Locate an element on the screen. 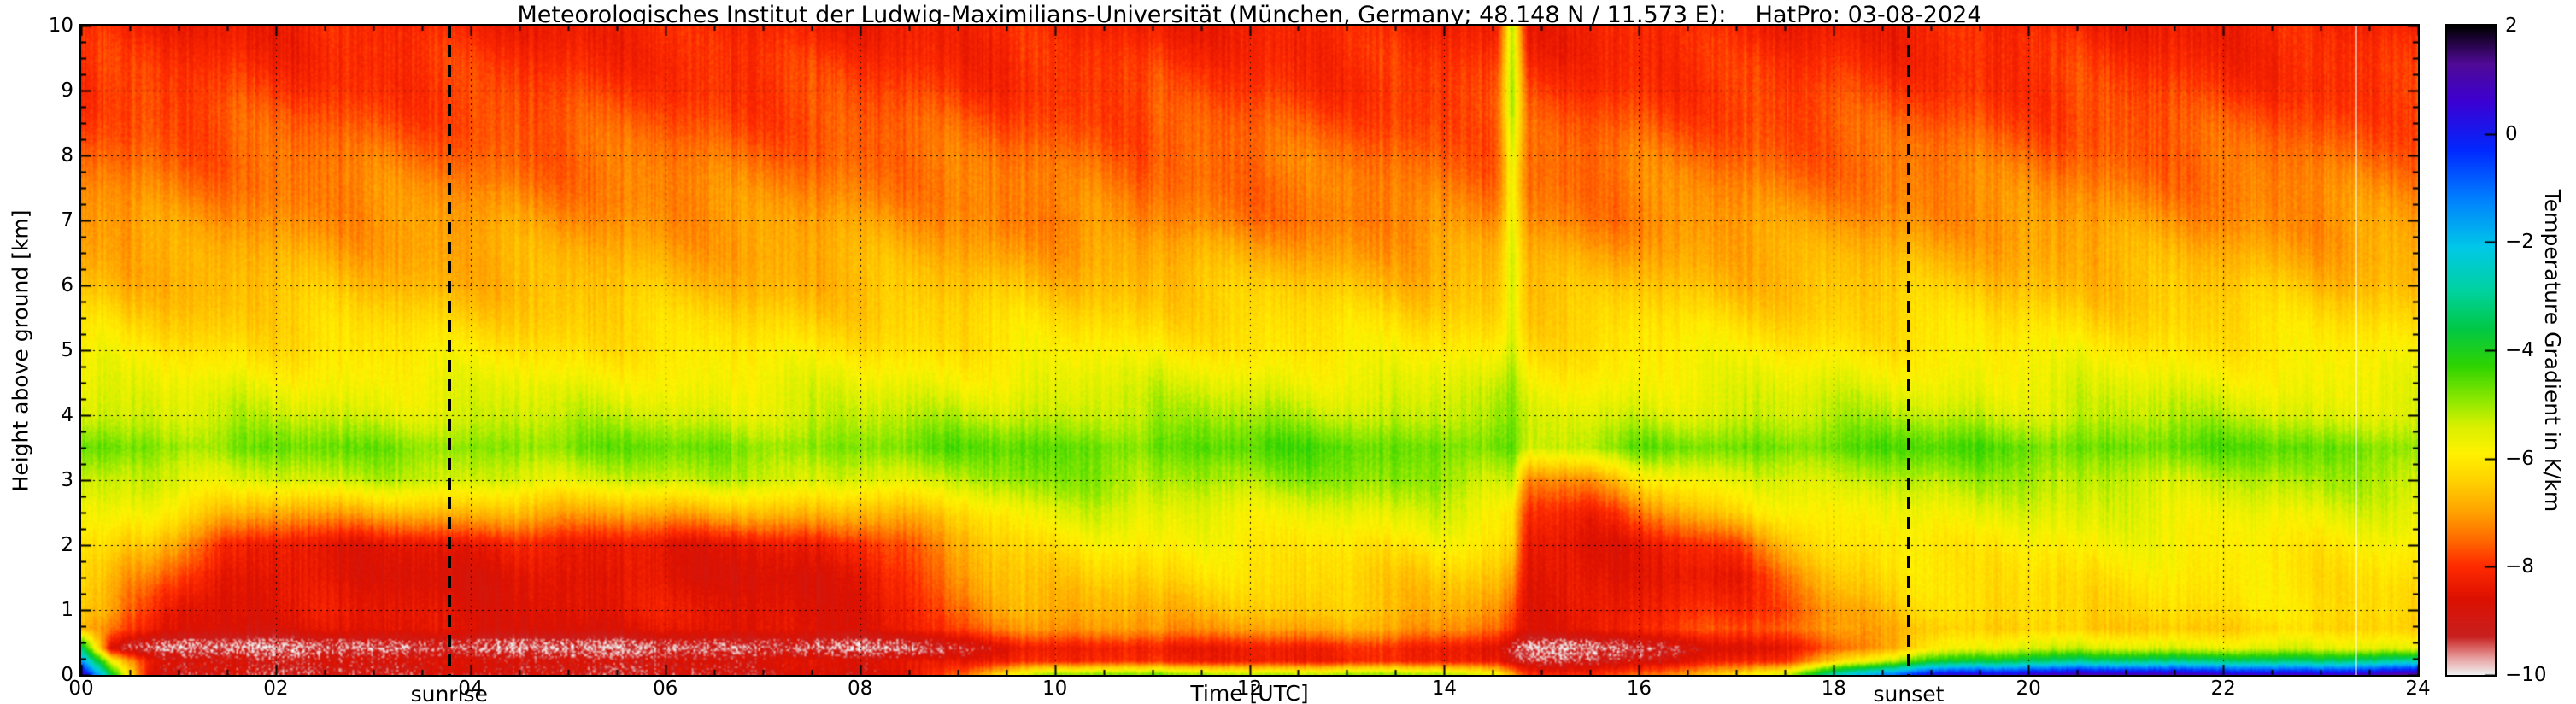 Image resolution: width=2576 pixels, height=704 pixels. colorbar-tick-label: −2 is located at coordinates (2519, 242).